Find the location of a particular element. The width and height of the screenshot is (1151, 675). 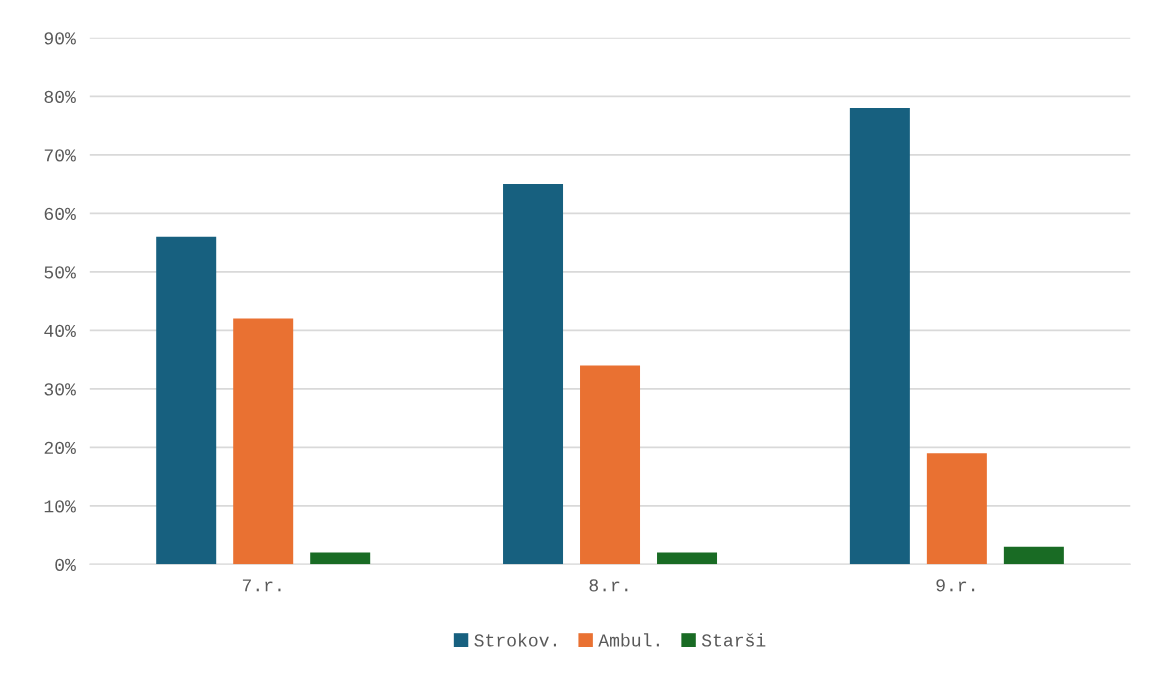

y-tick-label: 60% is located at coordinates (60, 214).